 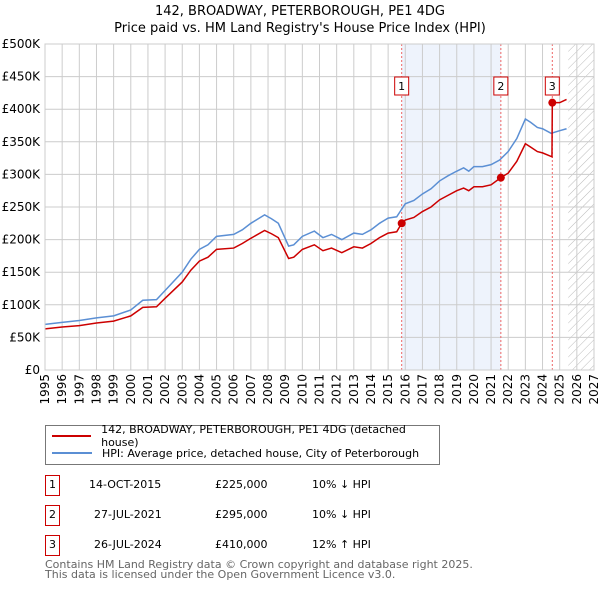 I want to click on x-tick-label: 2009, so click(x=285, y=389).